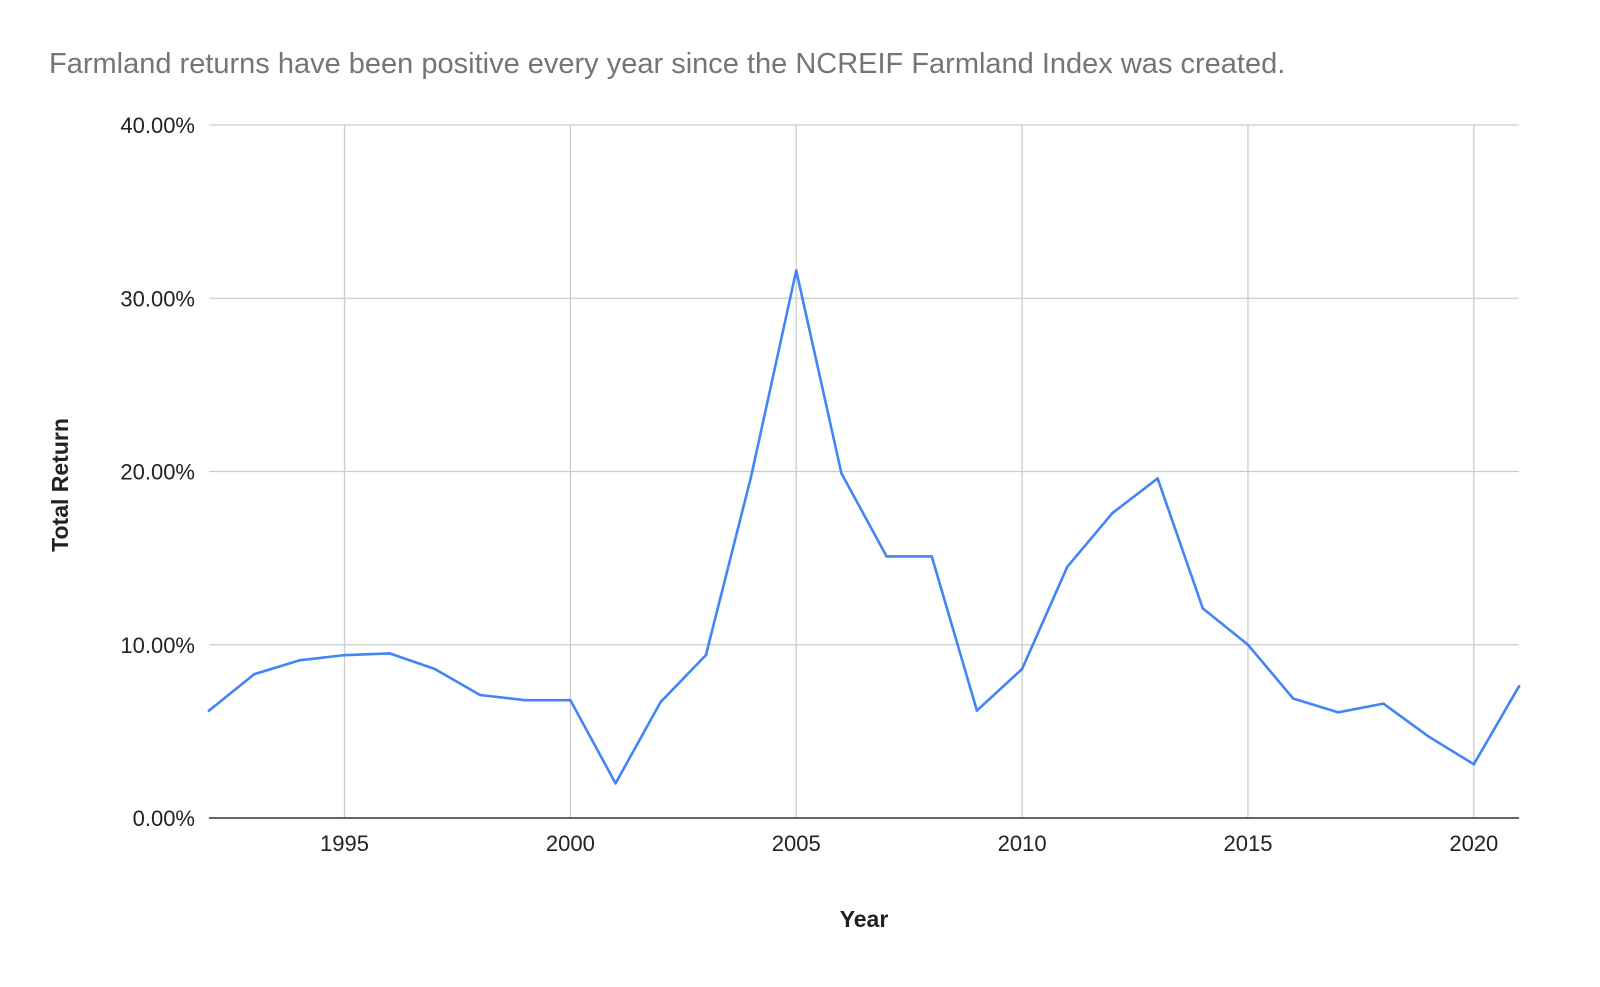  What do you see at coordinates (1247, 843) in the screenshot?
I see `x-tick-label: 2015` at bounding box center [1247, 843].